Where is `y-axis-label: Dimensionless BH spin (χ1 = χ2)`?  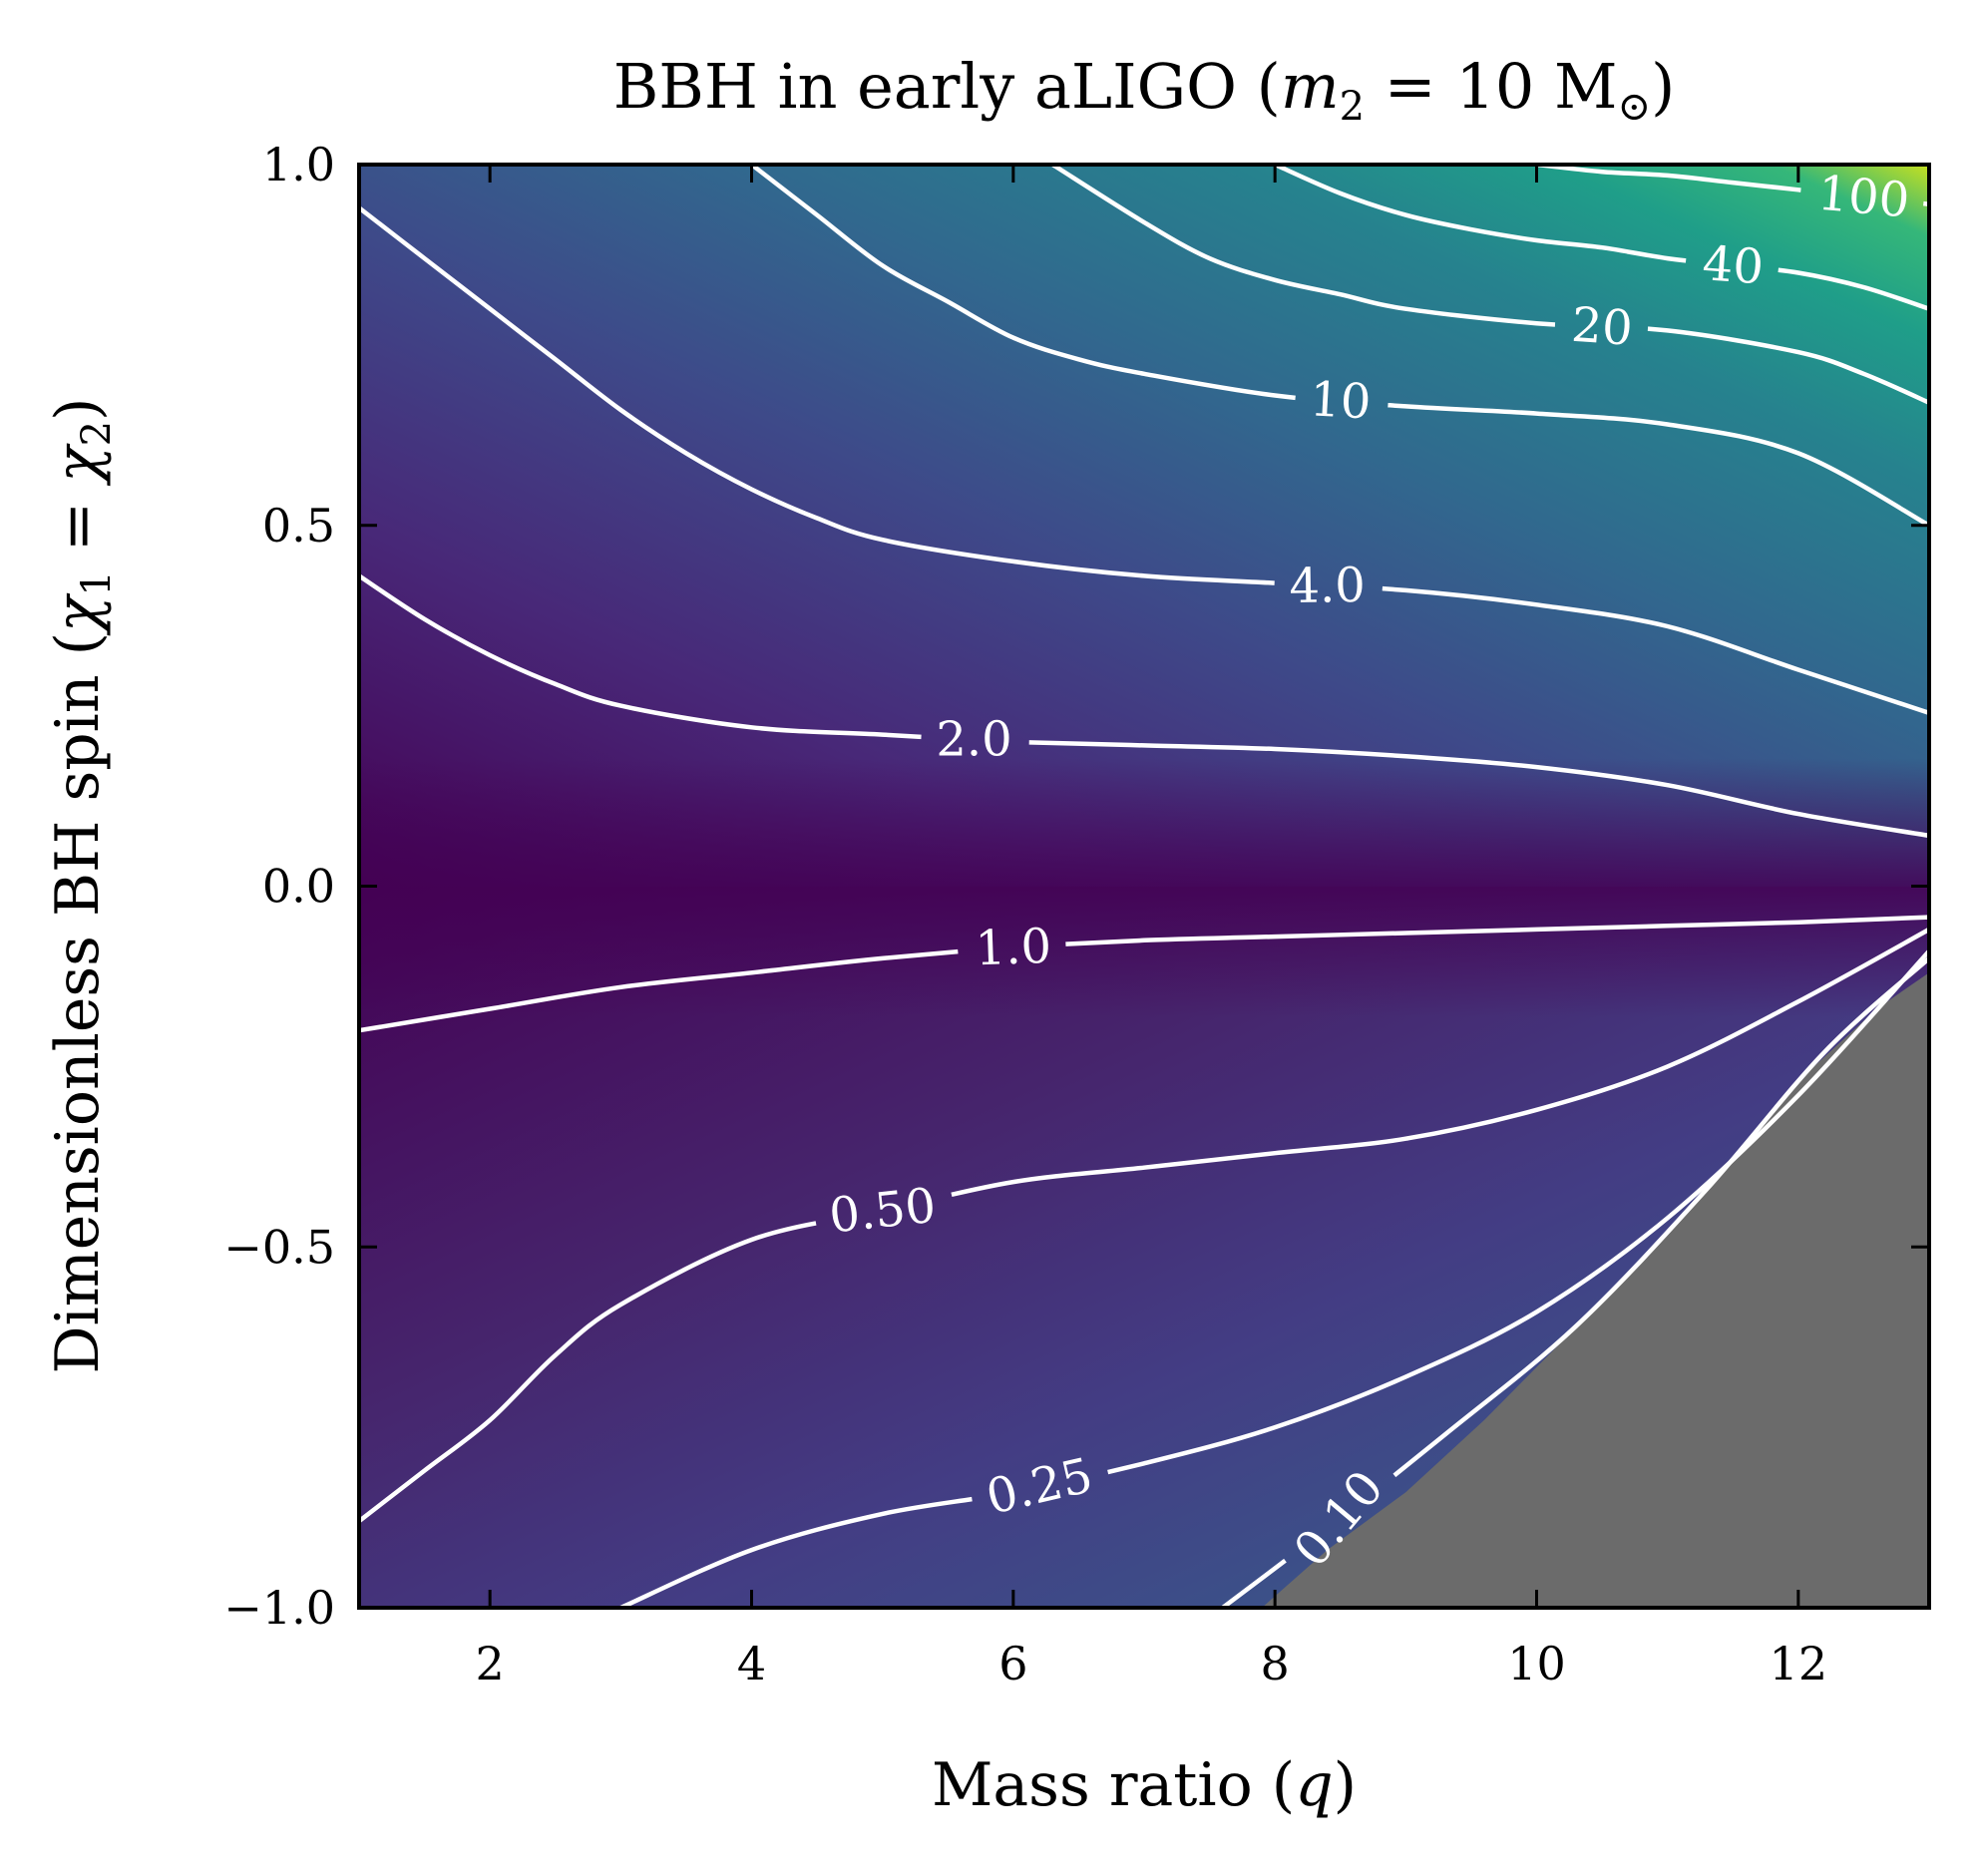 y-axis-label: Dimensionless BH spin (χ1 = χ2) is located at coordinates (81, 886).